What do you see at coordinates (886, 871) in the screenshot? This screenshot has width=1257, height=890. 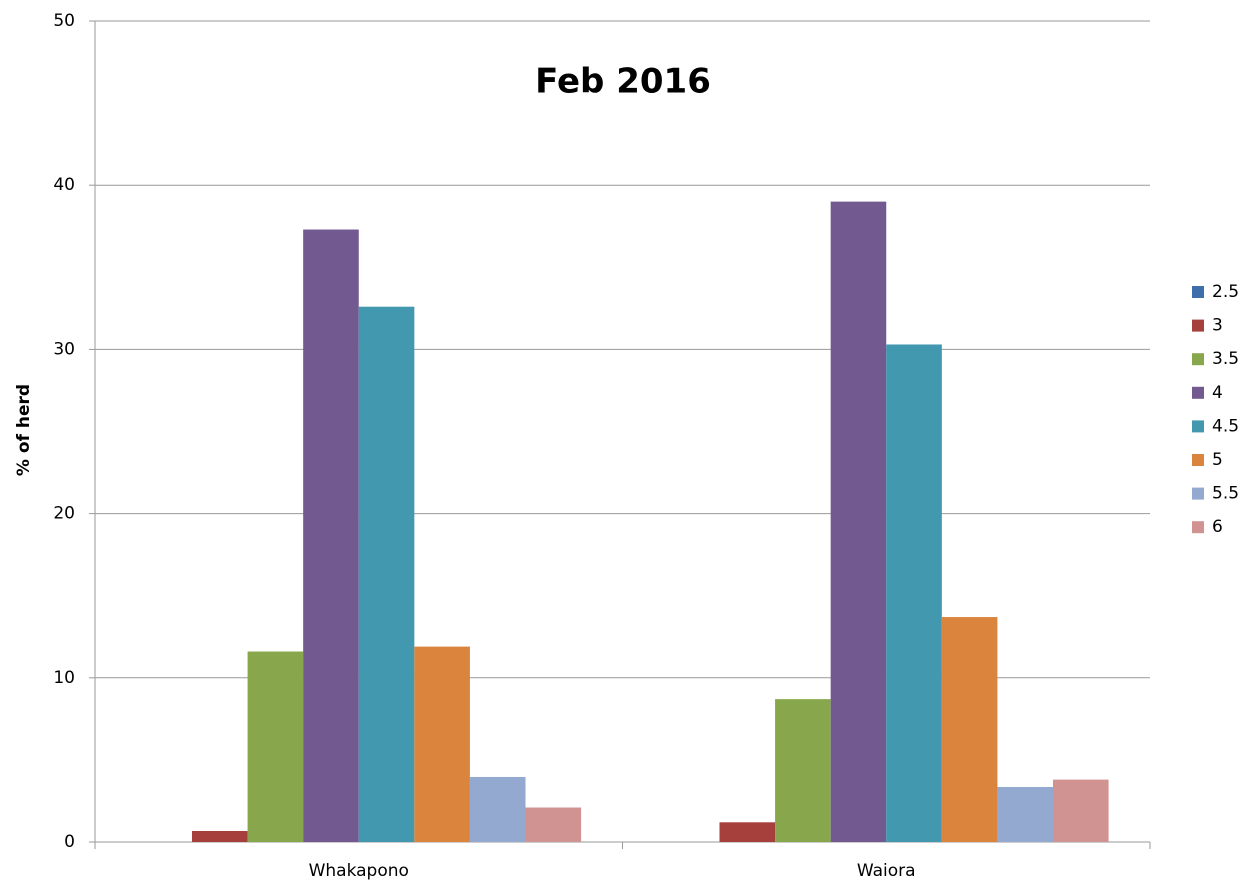 I see `x-tick-label: Waiora` at bounding box center [886, 871].